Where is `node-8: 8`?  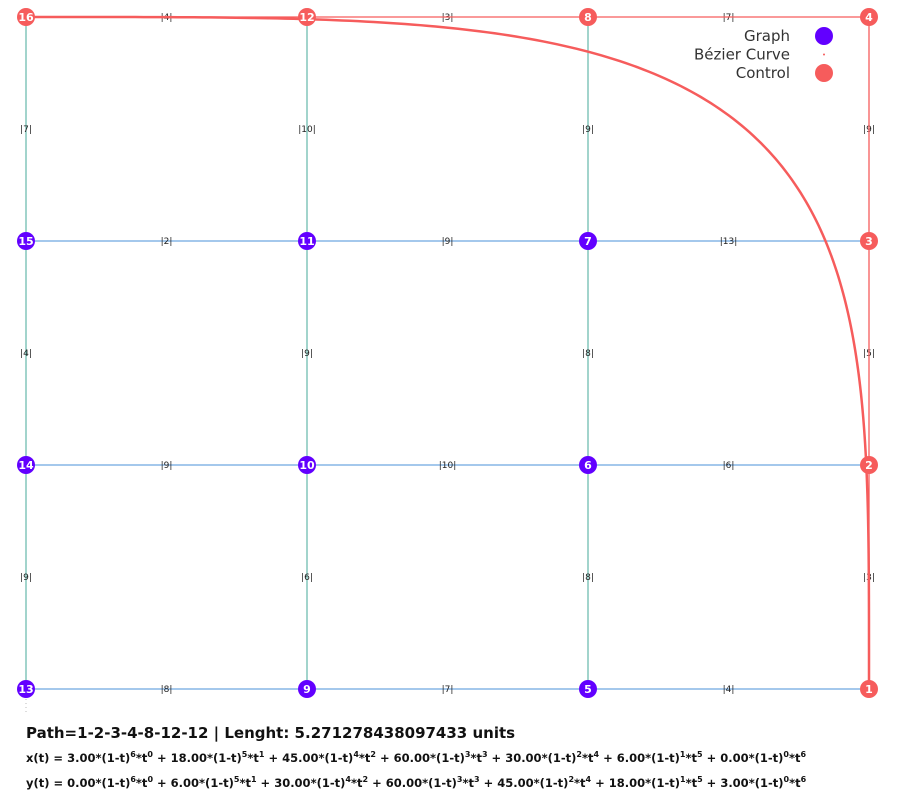
node-8: 8 is located at coordinates (588, 17).